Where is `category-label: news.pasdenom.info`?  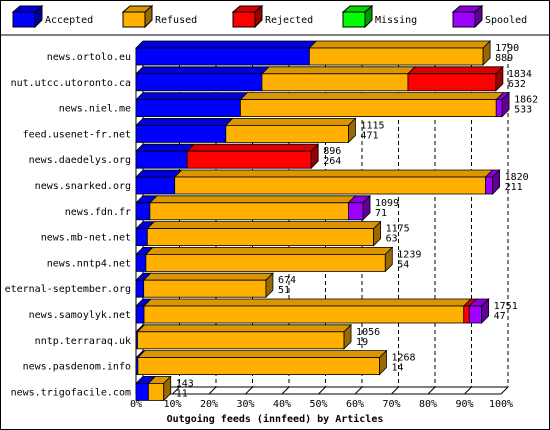
category-label: news.pasdenom.info is located at coordinates (77, 367).